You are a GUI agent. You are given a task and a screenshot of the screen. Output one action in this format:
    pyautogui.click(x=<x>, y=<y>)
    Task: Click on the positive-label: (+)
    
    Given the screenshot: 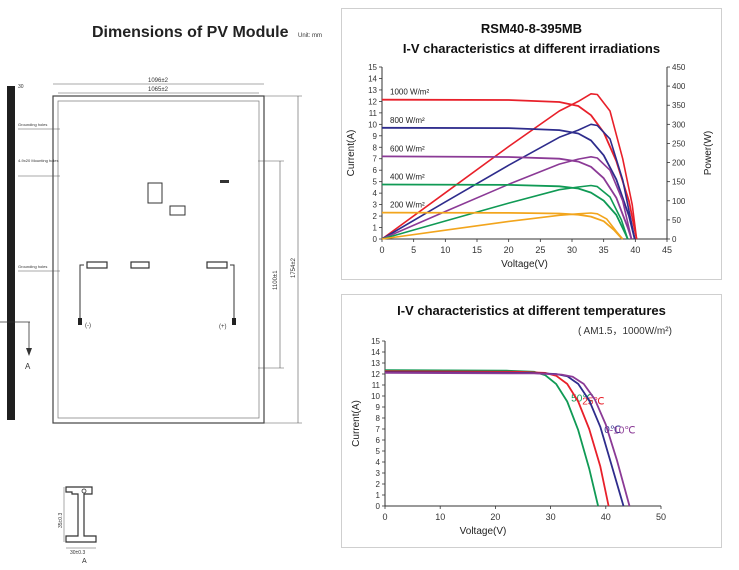 What is the action you would take?
    pyautogui.click(x=223, y=327)
    